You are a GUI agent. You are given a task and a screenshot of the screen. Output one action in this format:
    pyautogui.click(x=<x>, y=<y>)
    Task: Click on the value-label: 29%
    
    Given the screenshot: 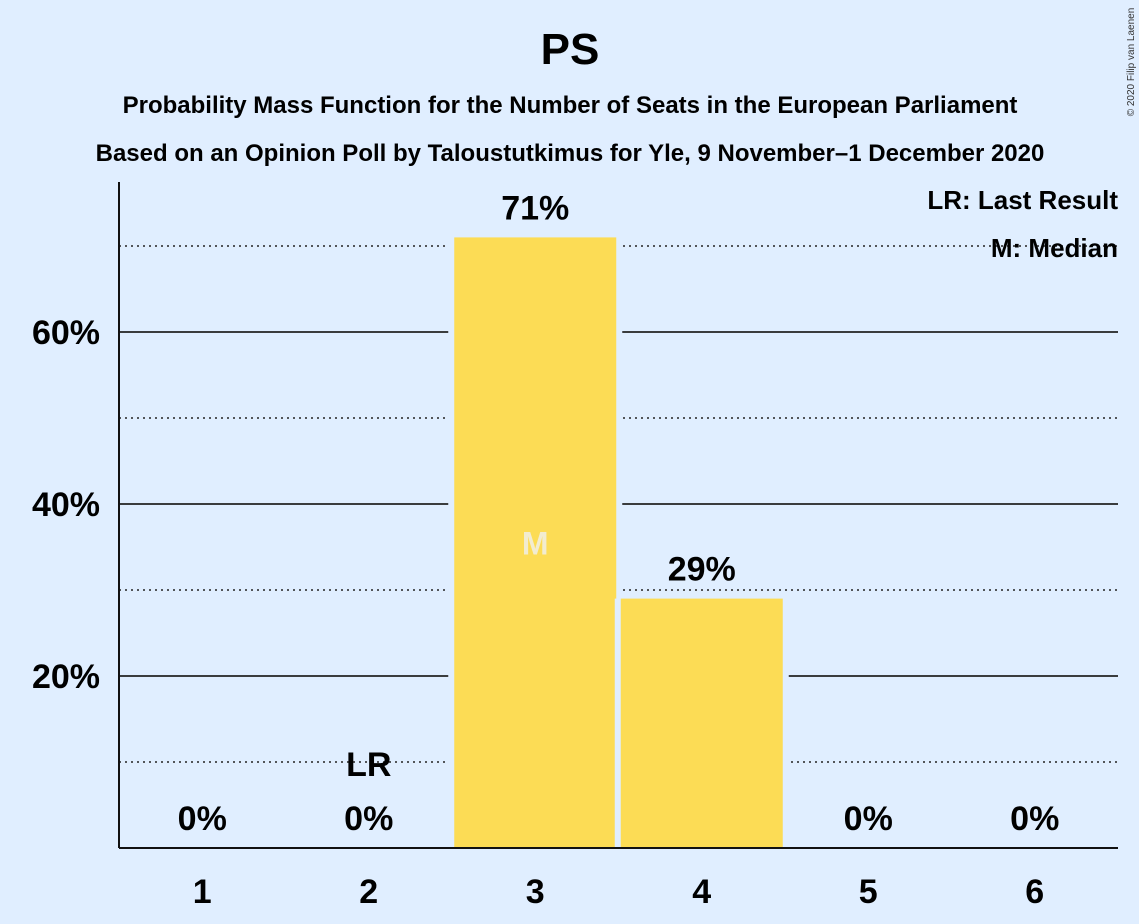 What is the action you would take?
    pyautogui.click(x=702, y=570)
    